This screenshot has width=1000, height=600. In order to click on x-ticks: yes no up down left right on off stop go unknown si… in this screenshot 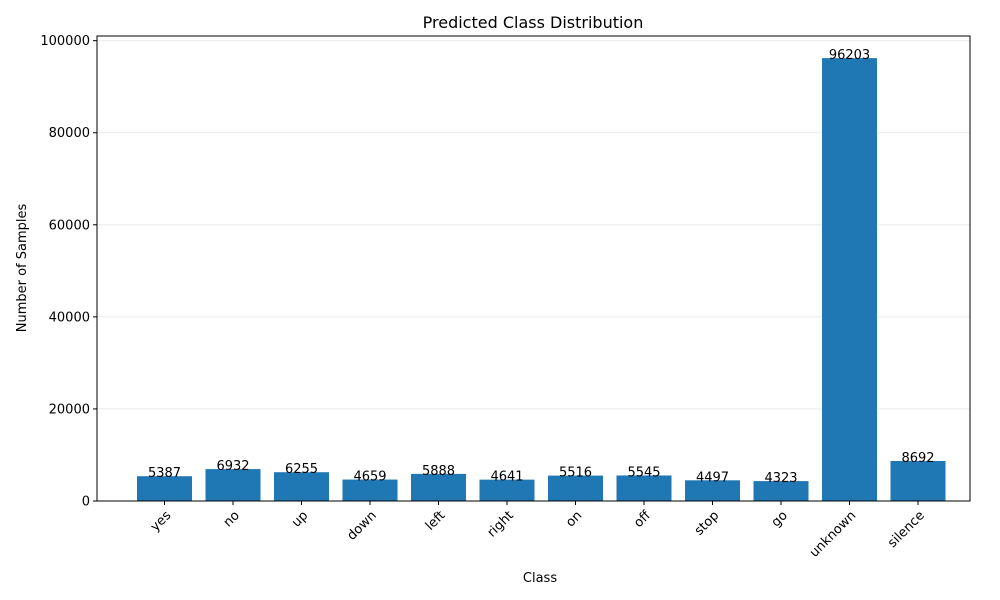, I will do `click(538, 531)`.